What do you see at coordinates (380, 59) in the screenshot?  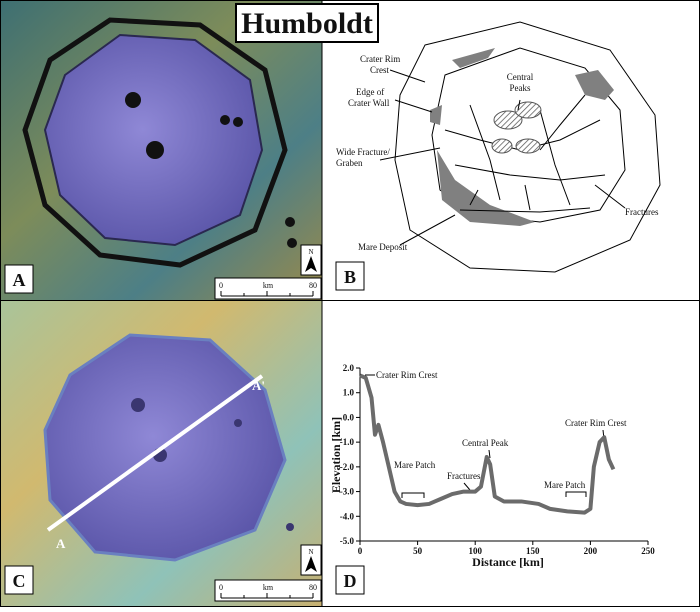 I see `annotation-line: Crater Rim` at bounding box center [380, 59].